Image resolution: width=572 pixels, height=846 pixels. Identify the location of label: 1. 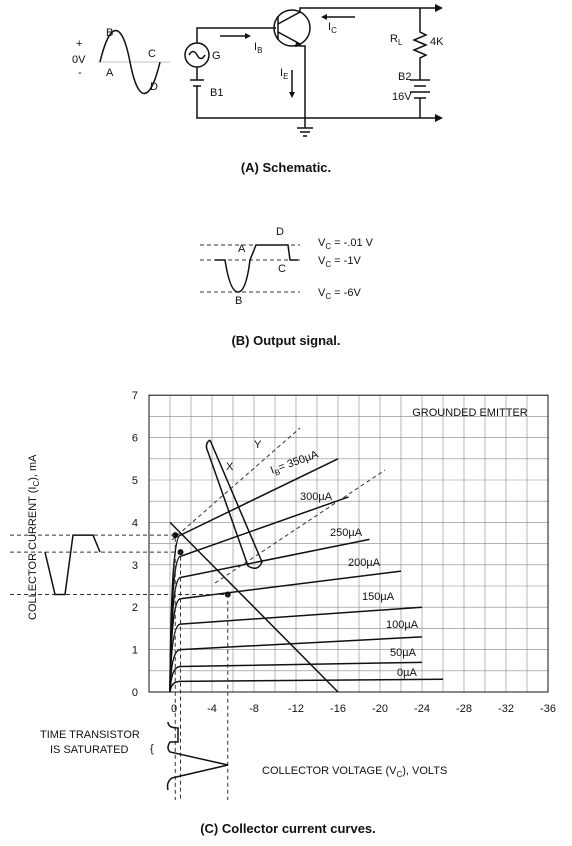
(135, 651).